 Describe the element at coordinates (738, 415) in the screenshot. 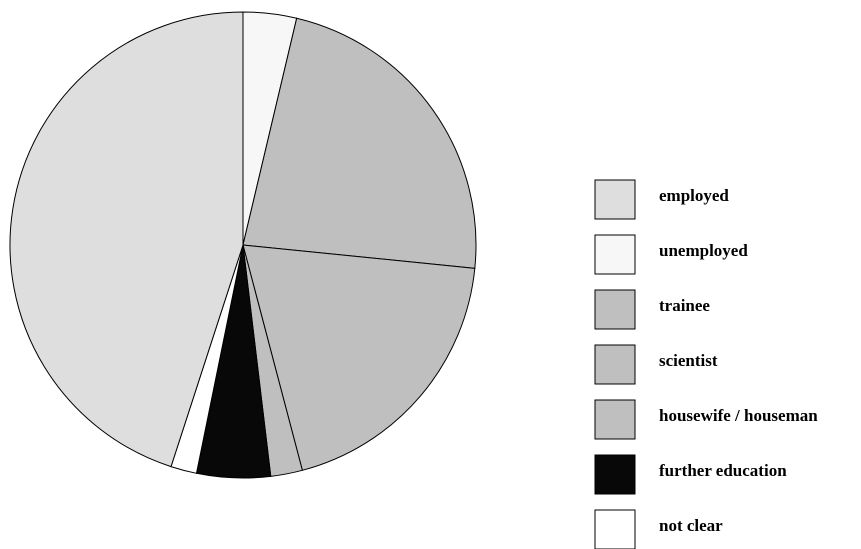

I see `legend-label: housewife / houseman` at that location.